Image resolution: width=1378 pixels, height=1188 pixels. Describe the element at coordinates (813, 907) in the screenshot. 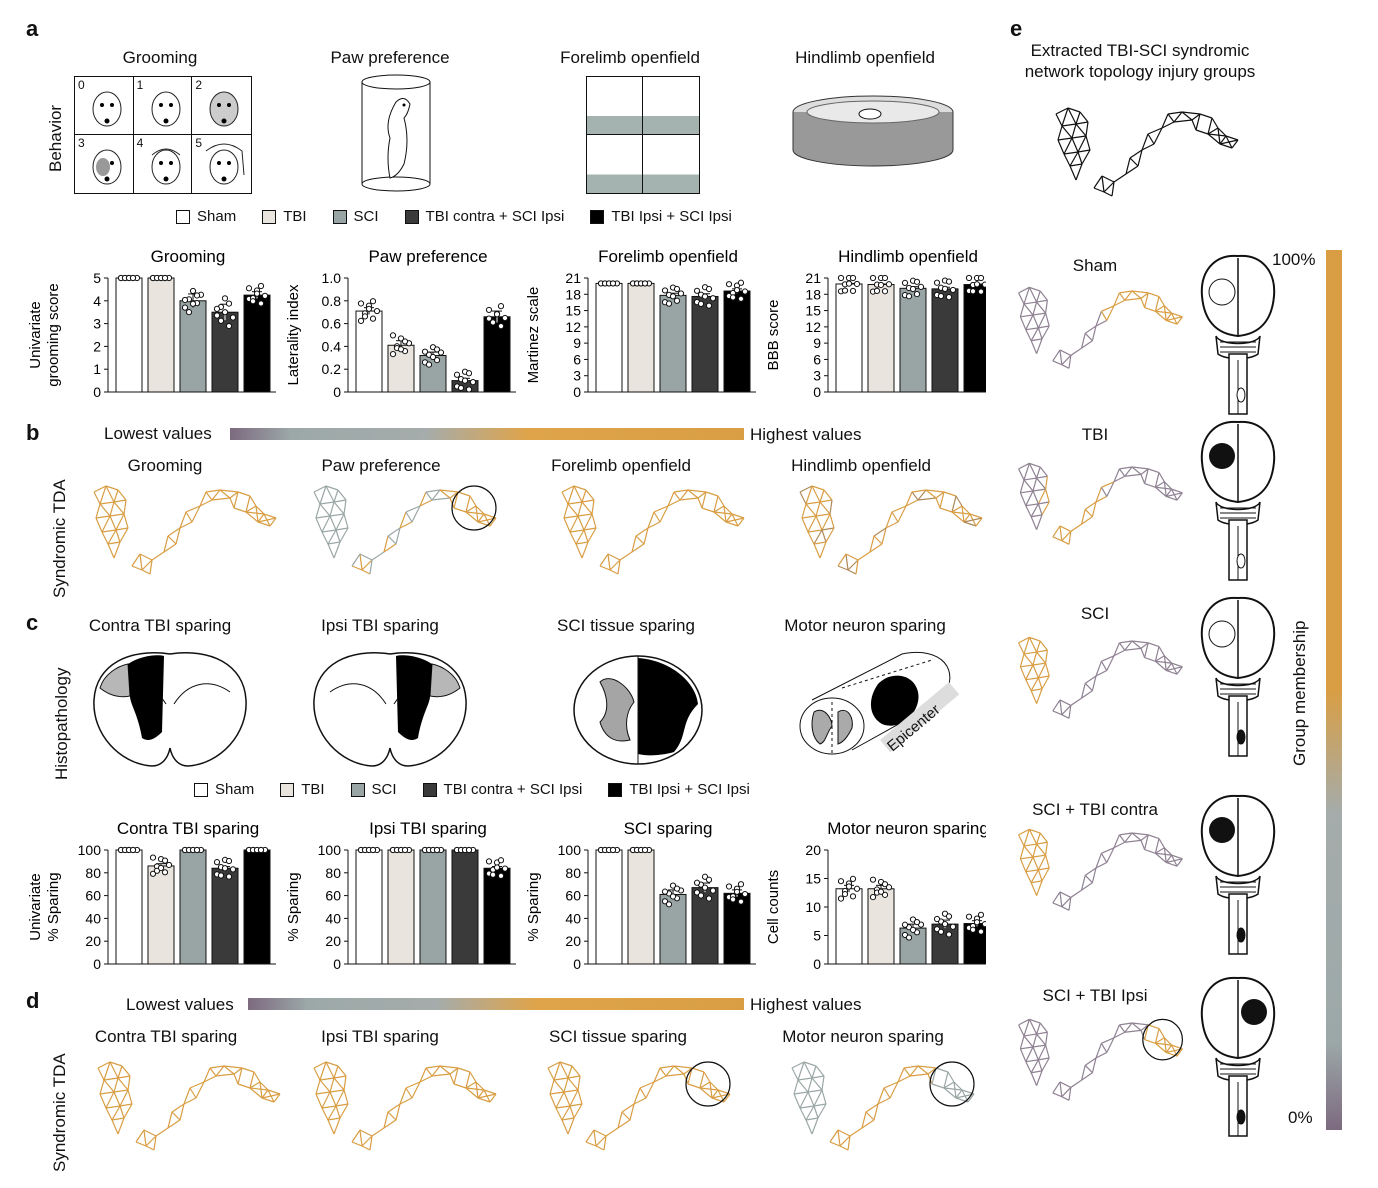

I see `y-tick-label: 10` at that location.